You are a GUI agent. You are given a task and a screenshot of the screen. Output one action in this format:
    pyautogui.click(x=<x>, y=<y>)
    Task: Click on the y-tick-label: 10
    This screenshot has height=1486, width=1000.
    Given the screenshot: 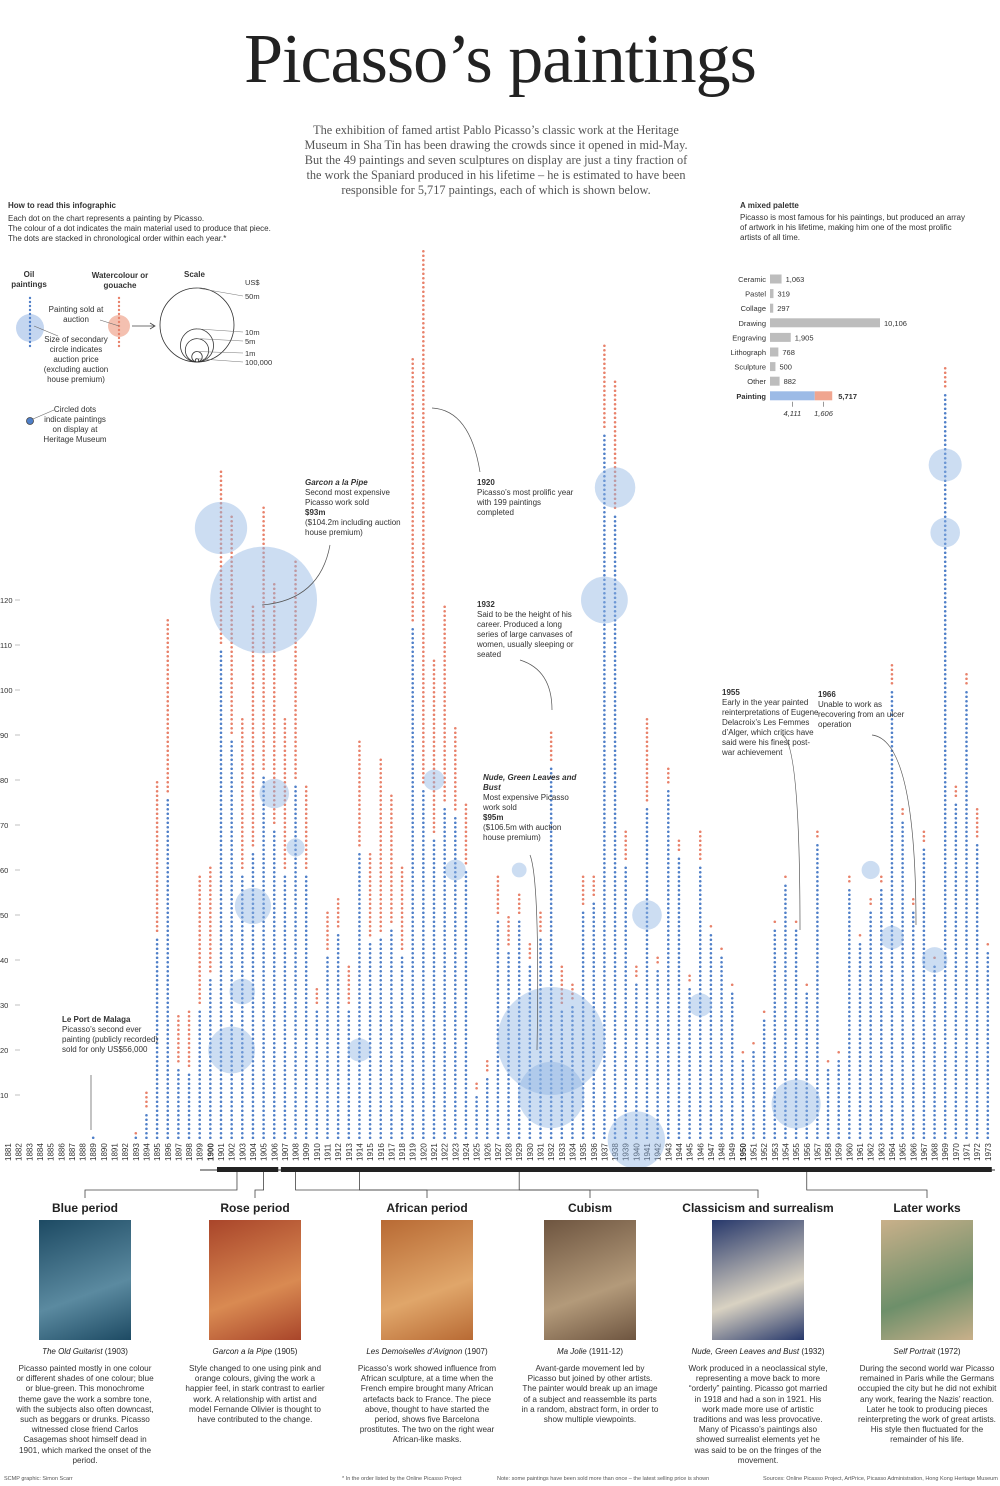 What is the action you would take?
    pyautogui.click(x=4, y=1095)
    